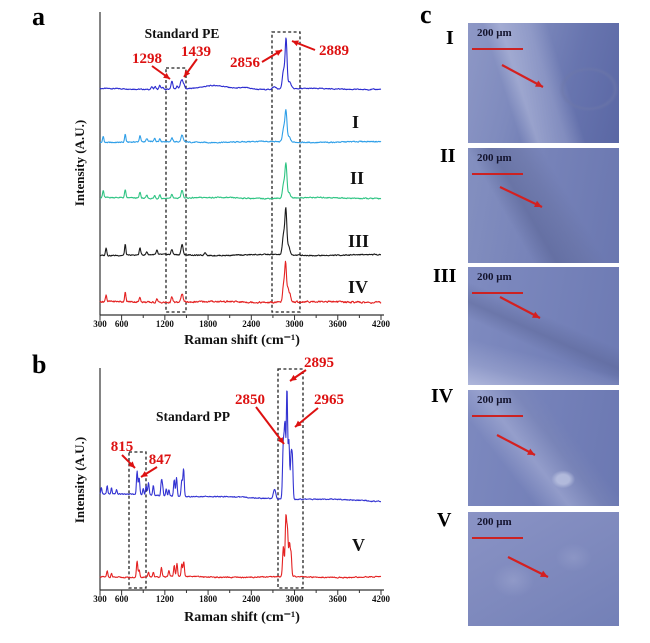 Image resolution: width=650 pixels, height=643 pixels. What do you see at coordinates (240, 232) in the screenshot?
I see `spectrum-iii` at bounding box center [240, 232].